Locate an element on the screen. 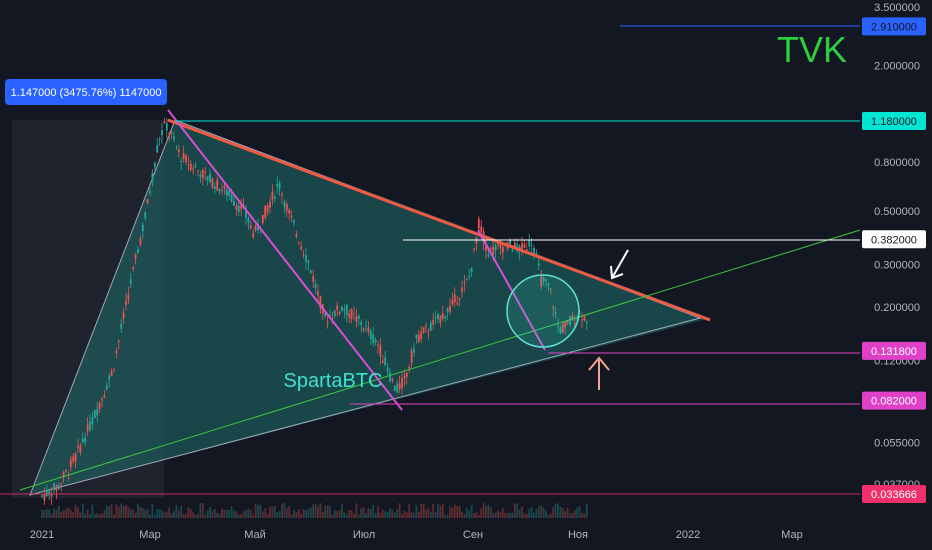  price-level-badge: 0.131800 is located at coordinates (894, 350).